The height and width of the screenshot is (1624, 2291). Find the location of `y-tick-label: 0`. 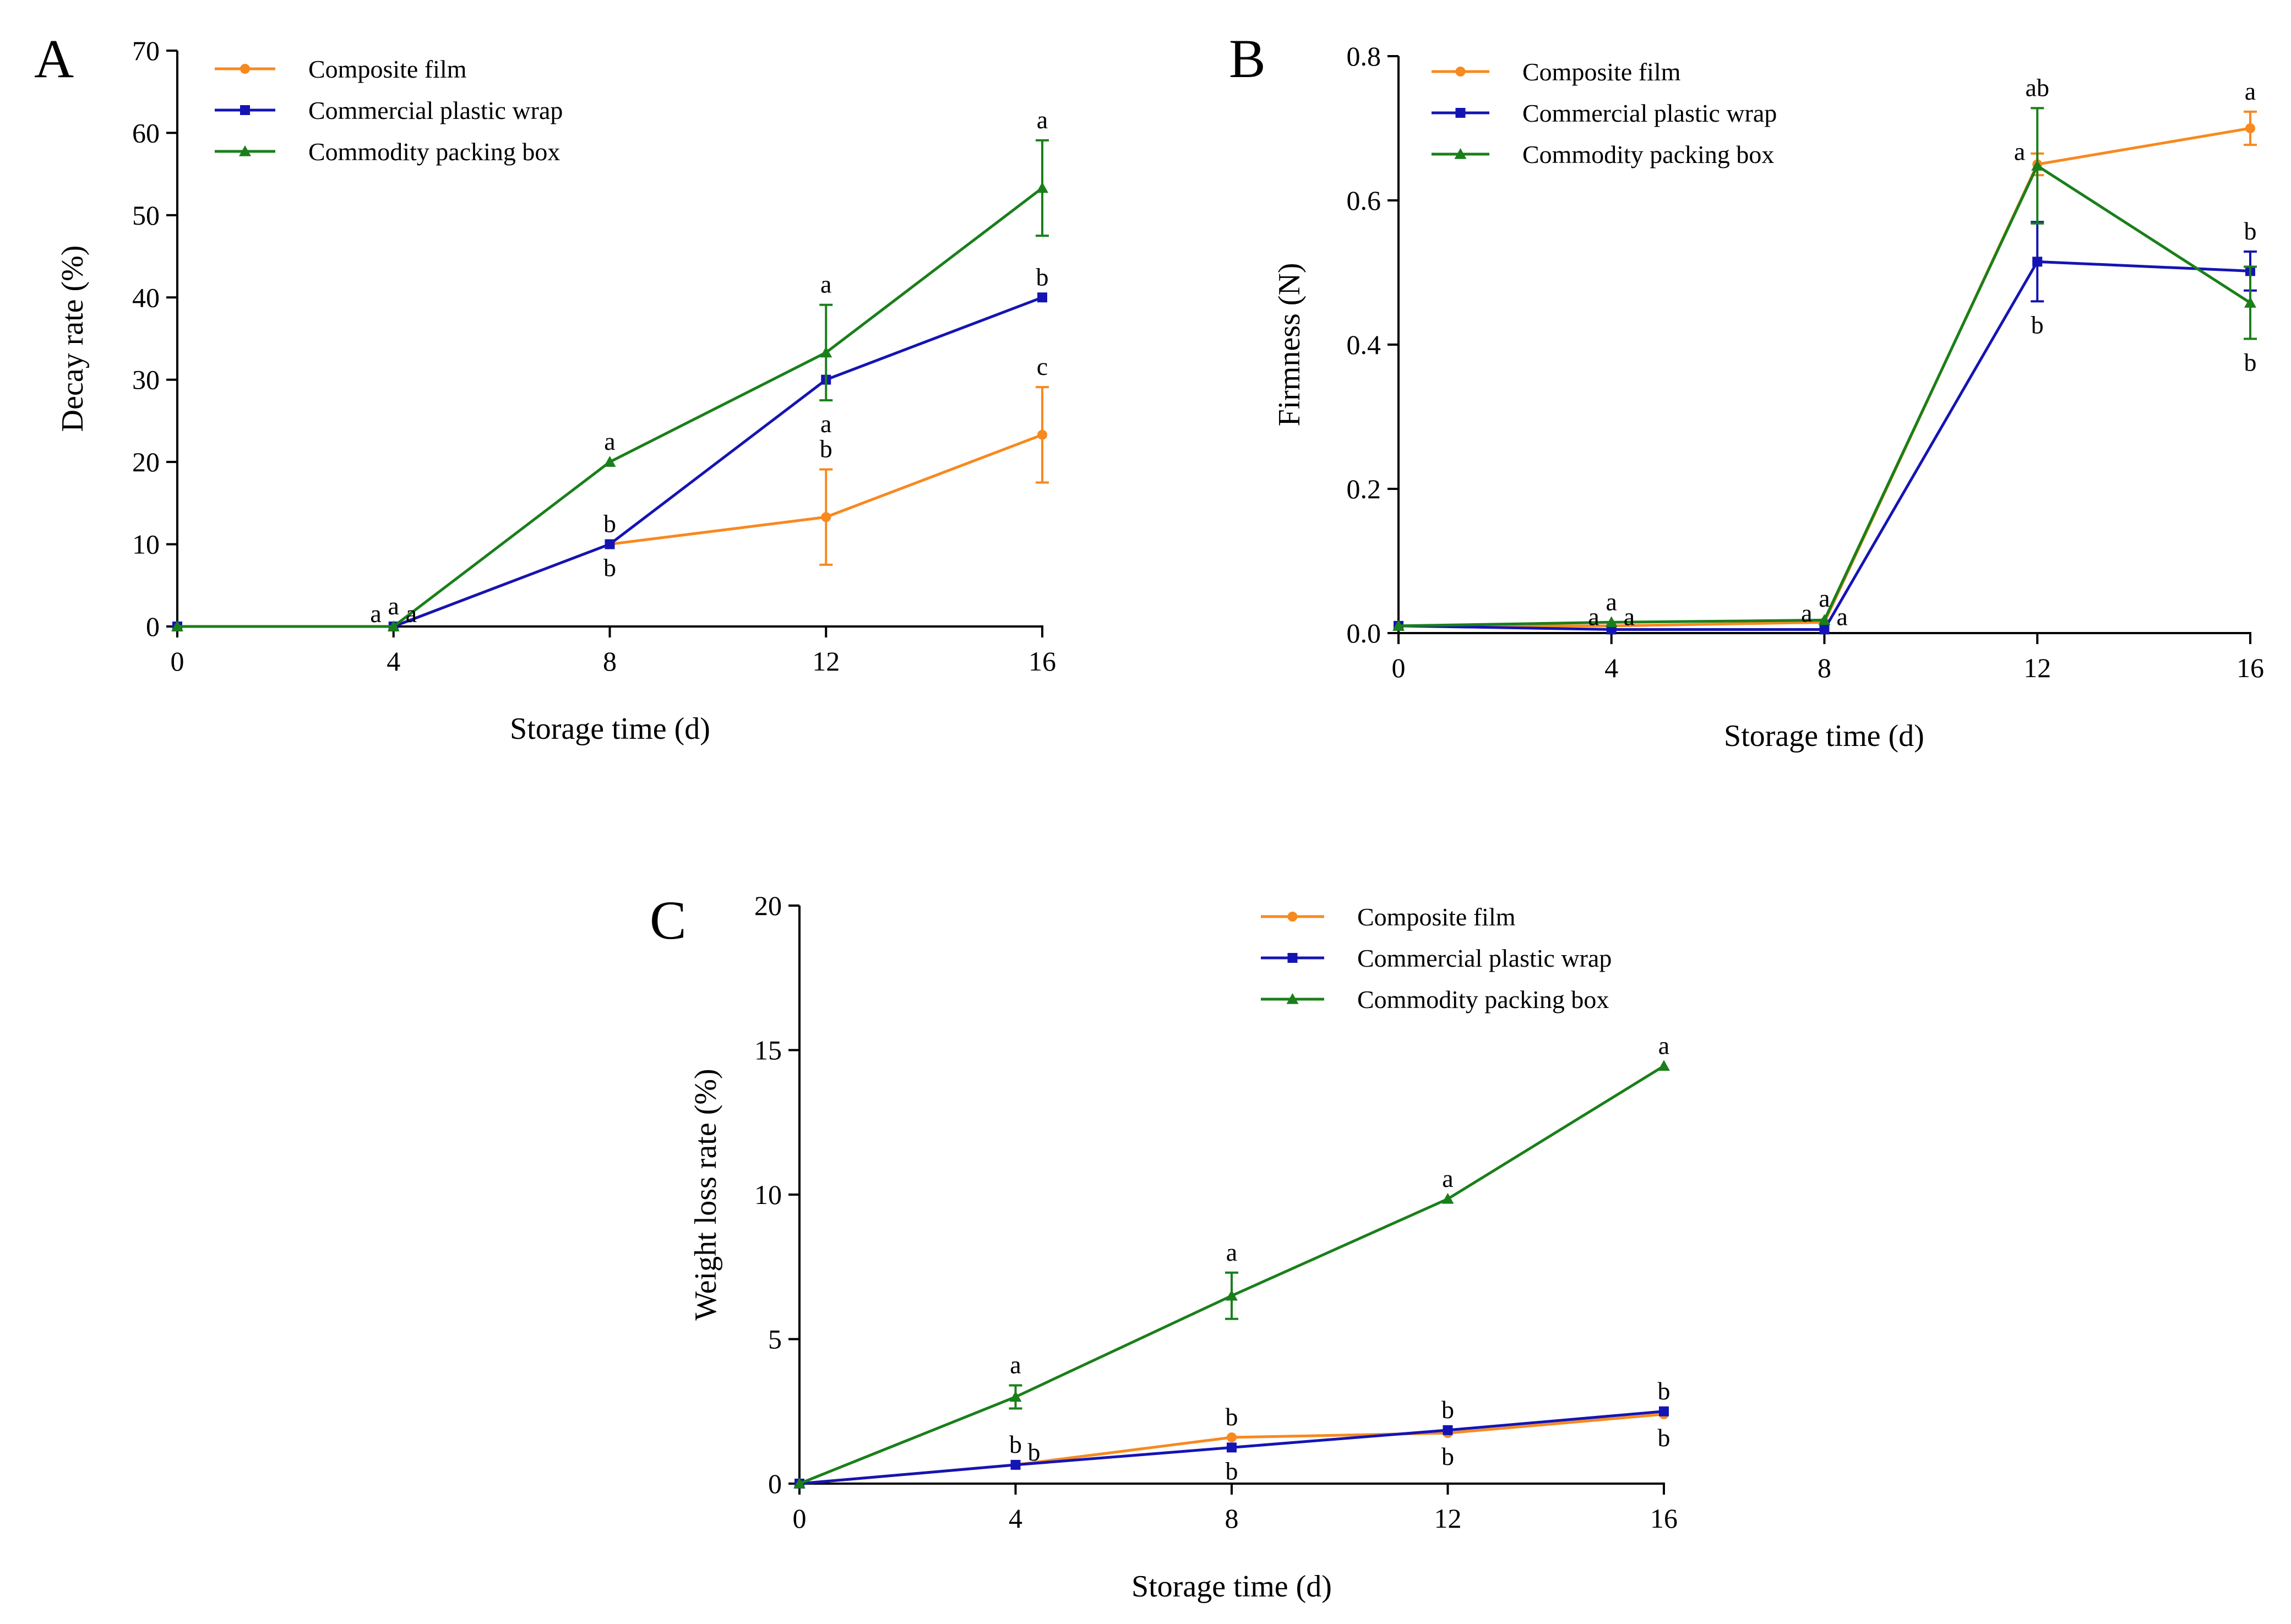

y-tick-label: 0 is located at coordinates (153, 626).